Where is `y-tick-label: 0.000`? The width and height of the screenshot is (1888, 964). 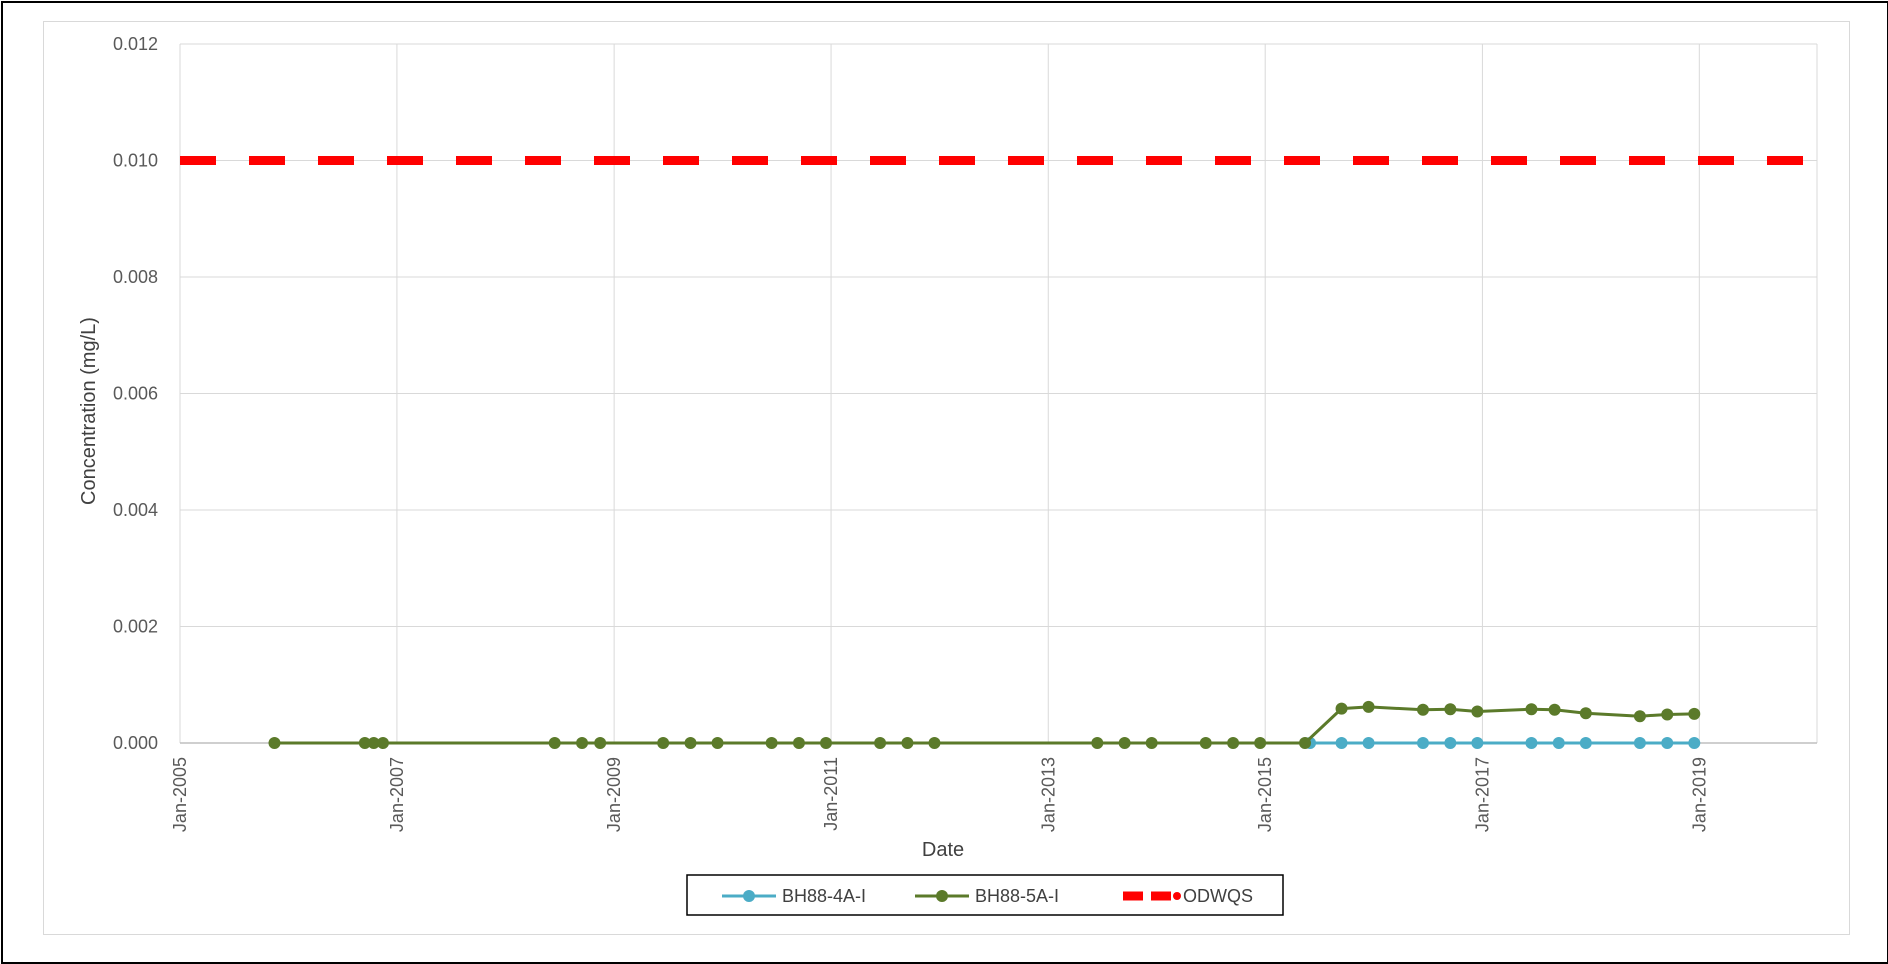 y-tick-label: 0.000 is located at coordinates (135, 743).